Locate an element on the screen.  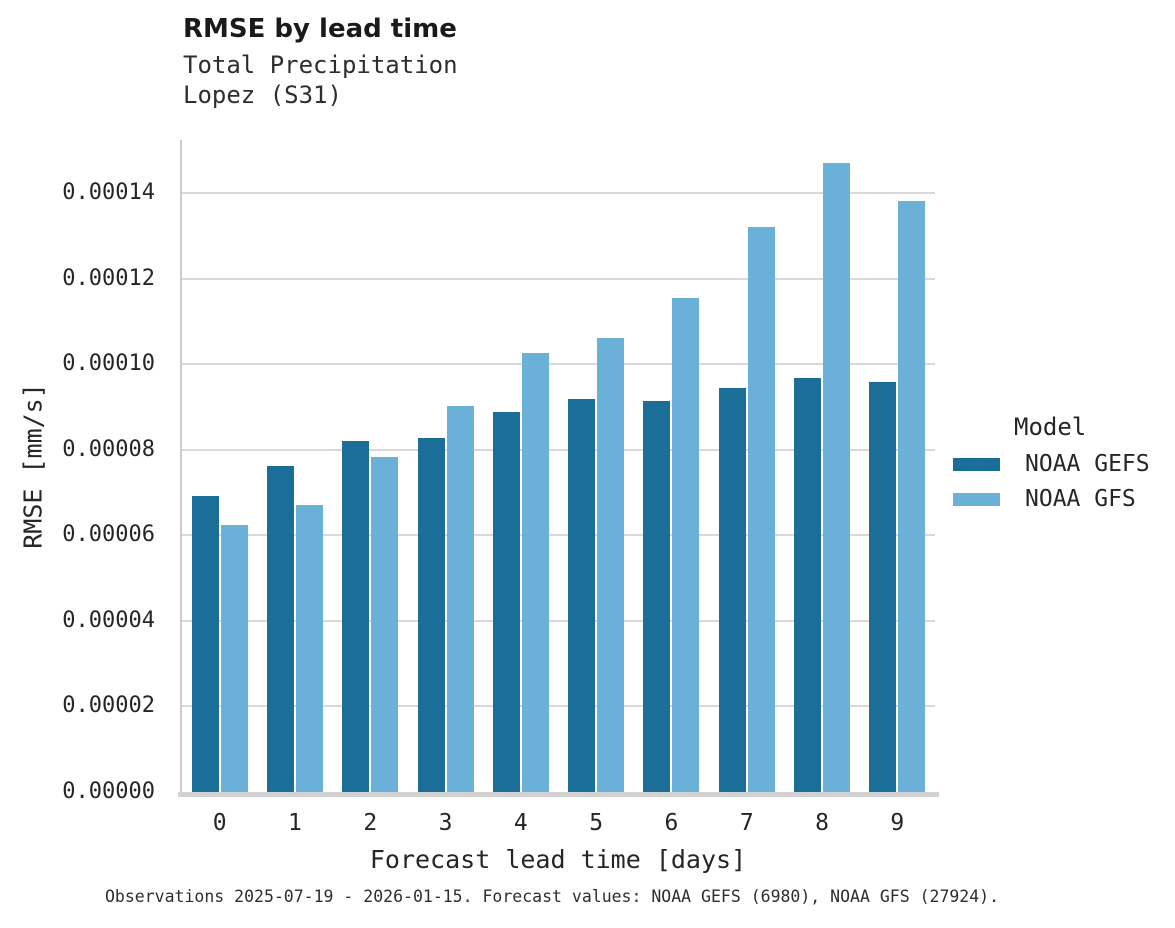
y-tick-label: 0.00010 is located at coordinates (108, 364).